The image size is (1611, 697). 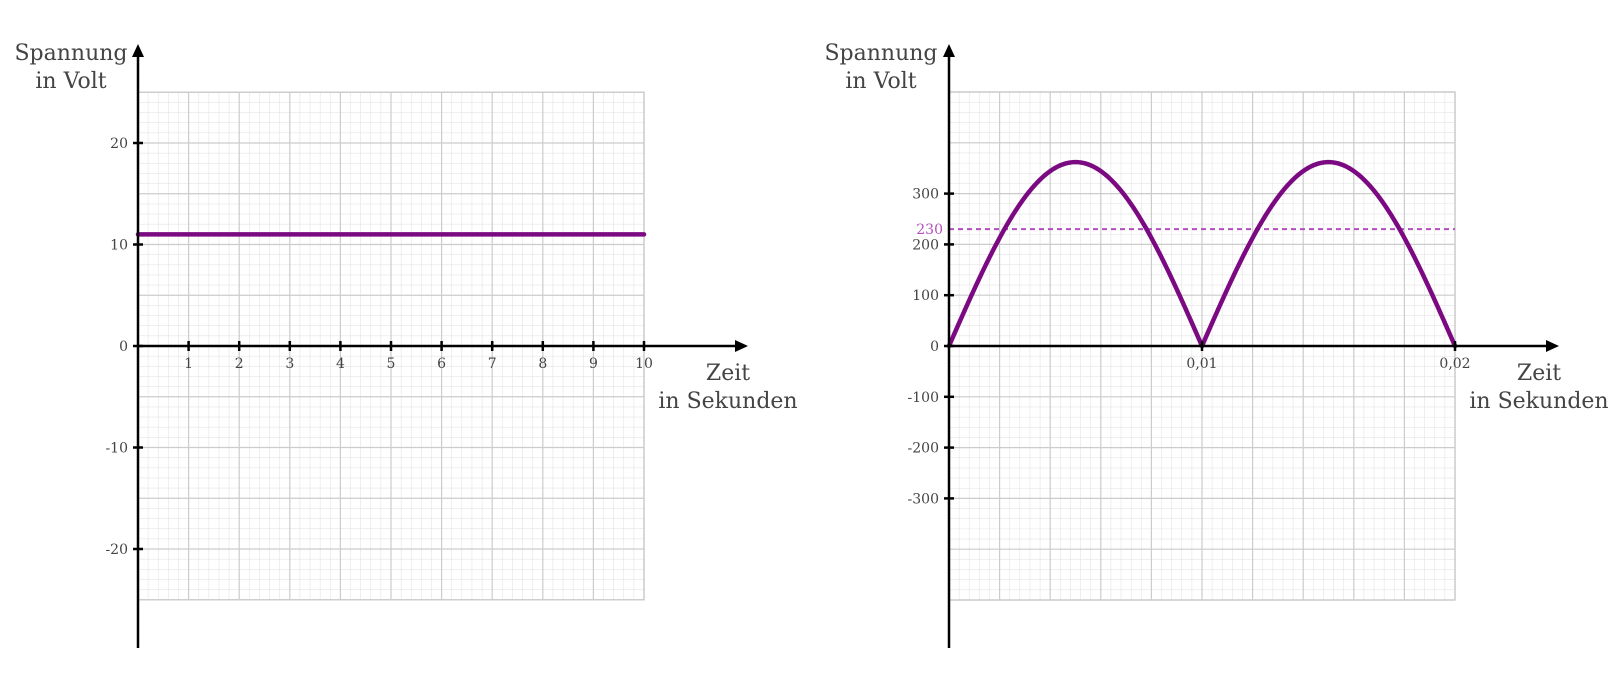 I want to click on x-tick-label: 7, so click(x=492, y=364).